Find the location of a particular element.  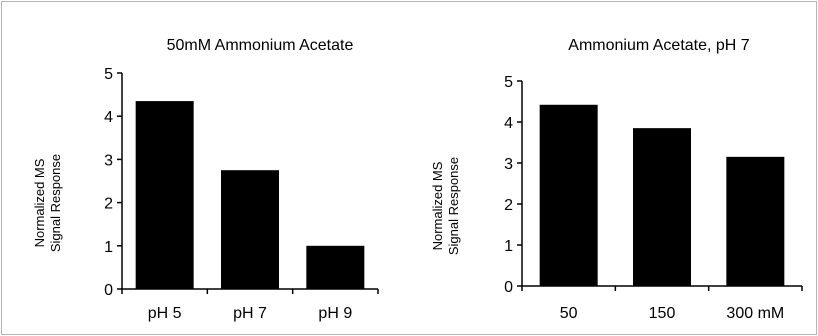

chart-title: 50mM Ammonium Acetate is located at coordinates (260, 45).